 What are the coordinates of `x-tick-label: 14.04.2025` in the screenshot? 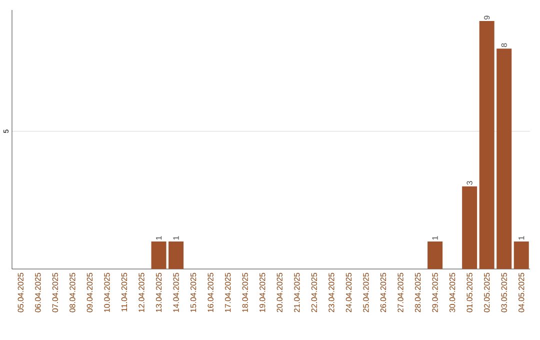 It's located at (176, 292).